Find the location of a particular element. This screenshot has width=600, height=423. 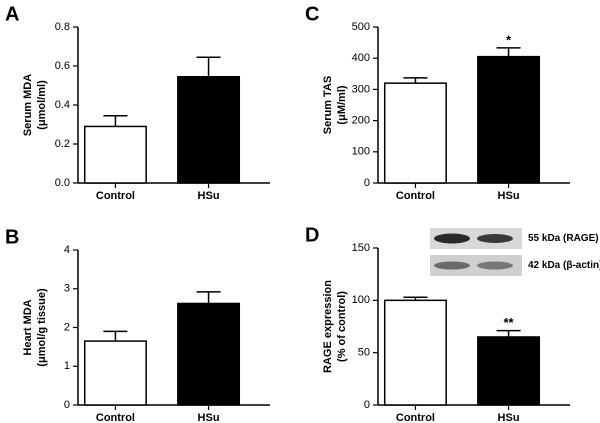

y-tick-label: 0.6 is located at coordinates (62, 66).